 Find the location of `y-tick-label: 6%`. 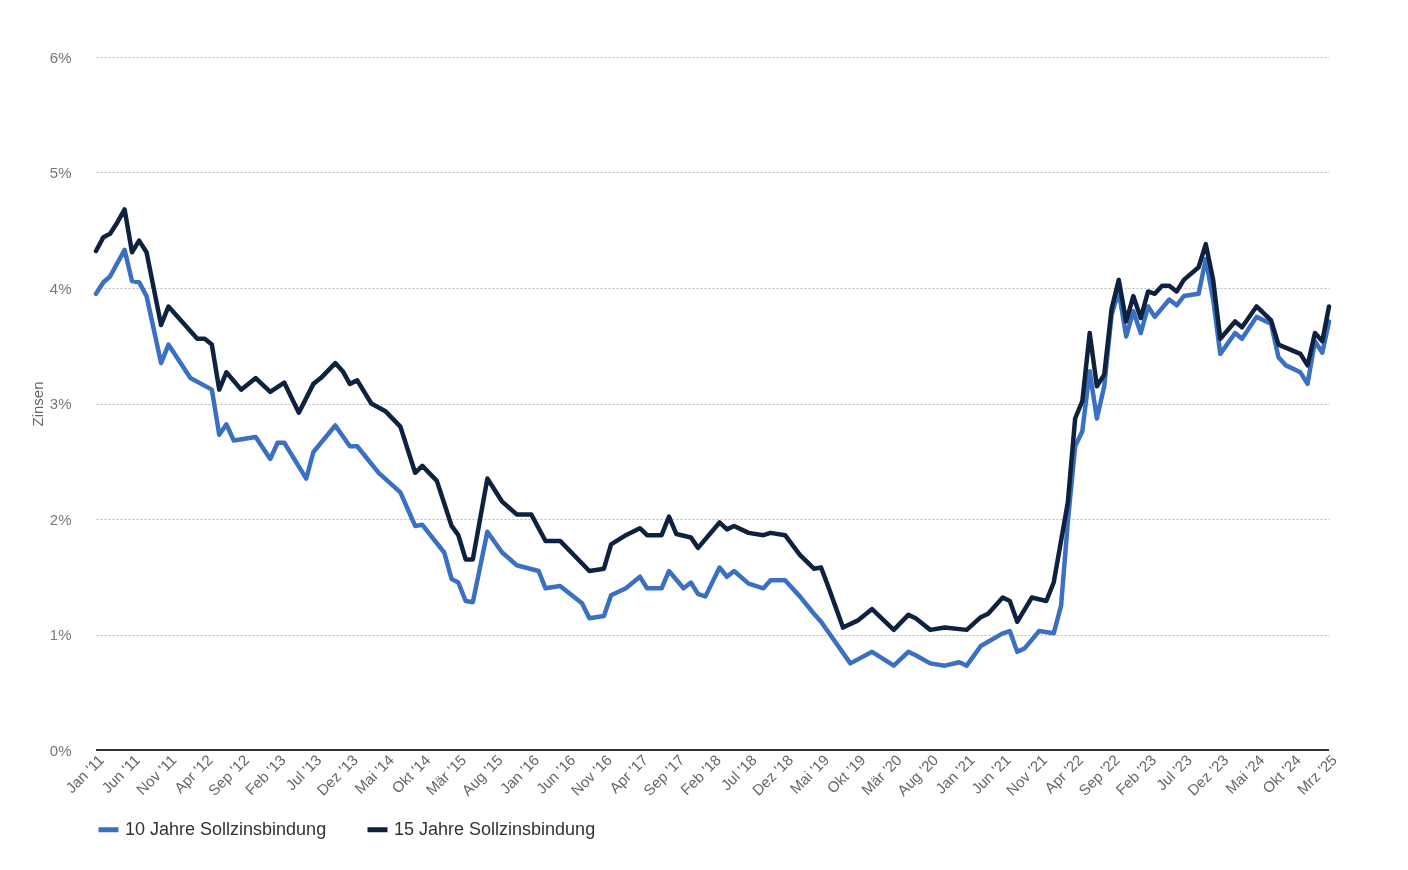

y-tick-label: 6% is located at coordinates (60, 57).